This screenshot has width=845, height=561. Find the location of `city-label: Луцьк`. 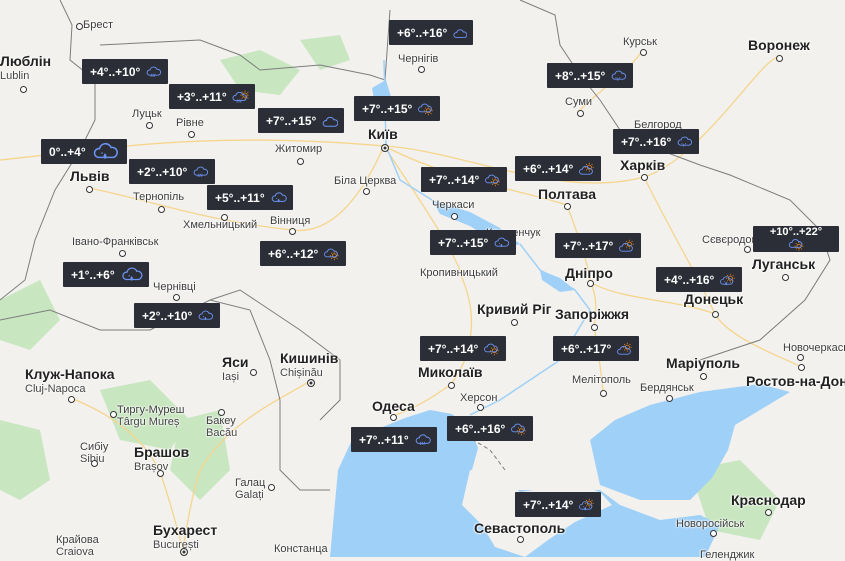

city-label: Луцьк is located at coordinates (147, 114).